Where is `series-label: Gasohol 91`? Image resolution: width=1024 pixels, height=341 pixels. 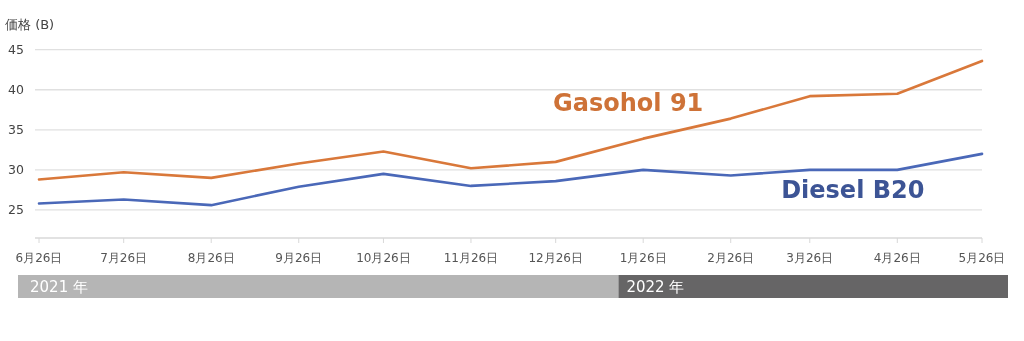
series-label: Gasohol 91 is located at coordinates (628, 102).